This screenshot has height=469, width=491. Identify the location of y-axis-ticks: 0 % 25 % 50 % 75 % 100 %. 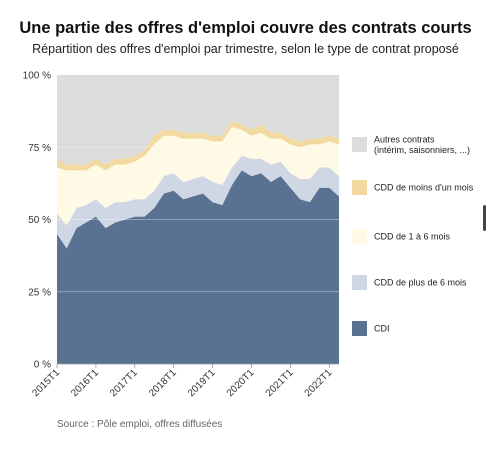
(37, 221).